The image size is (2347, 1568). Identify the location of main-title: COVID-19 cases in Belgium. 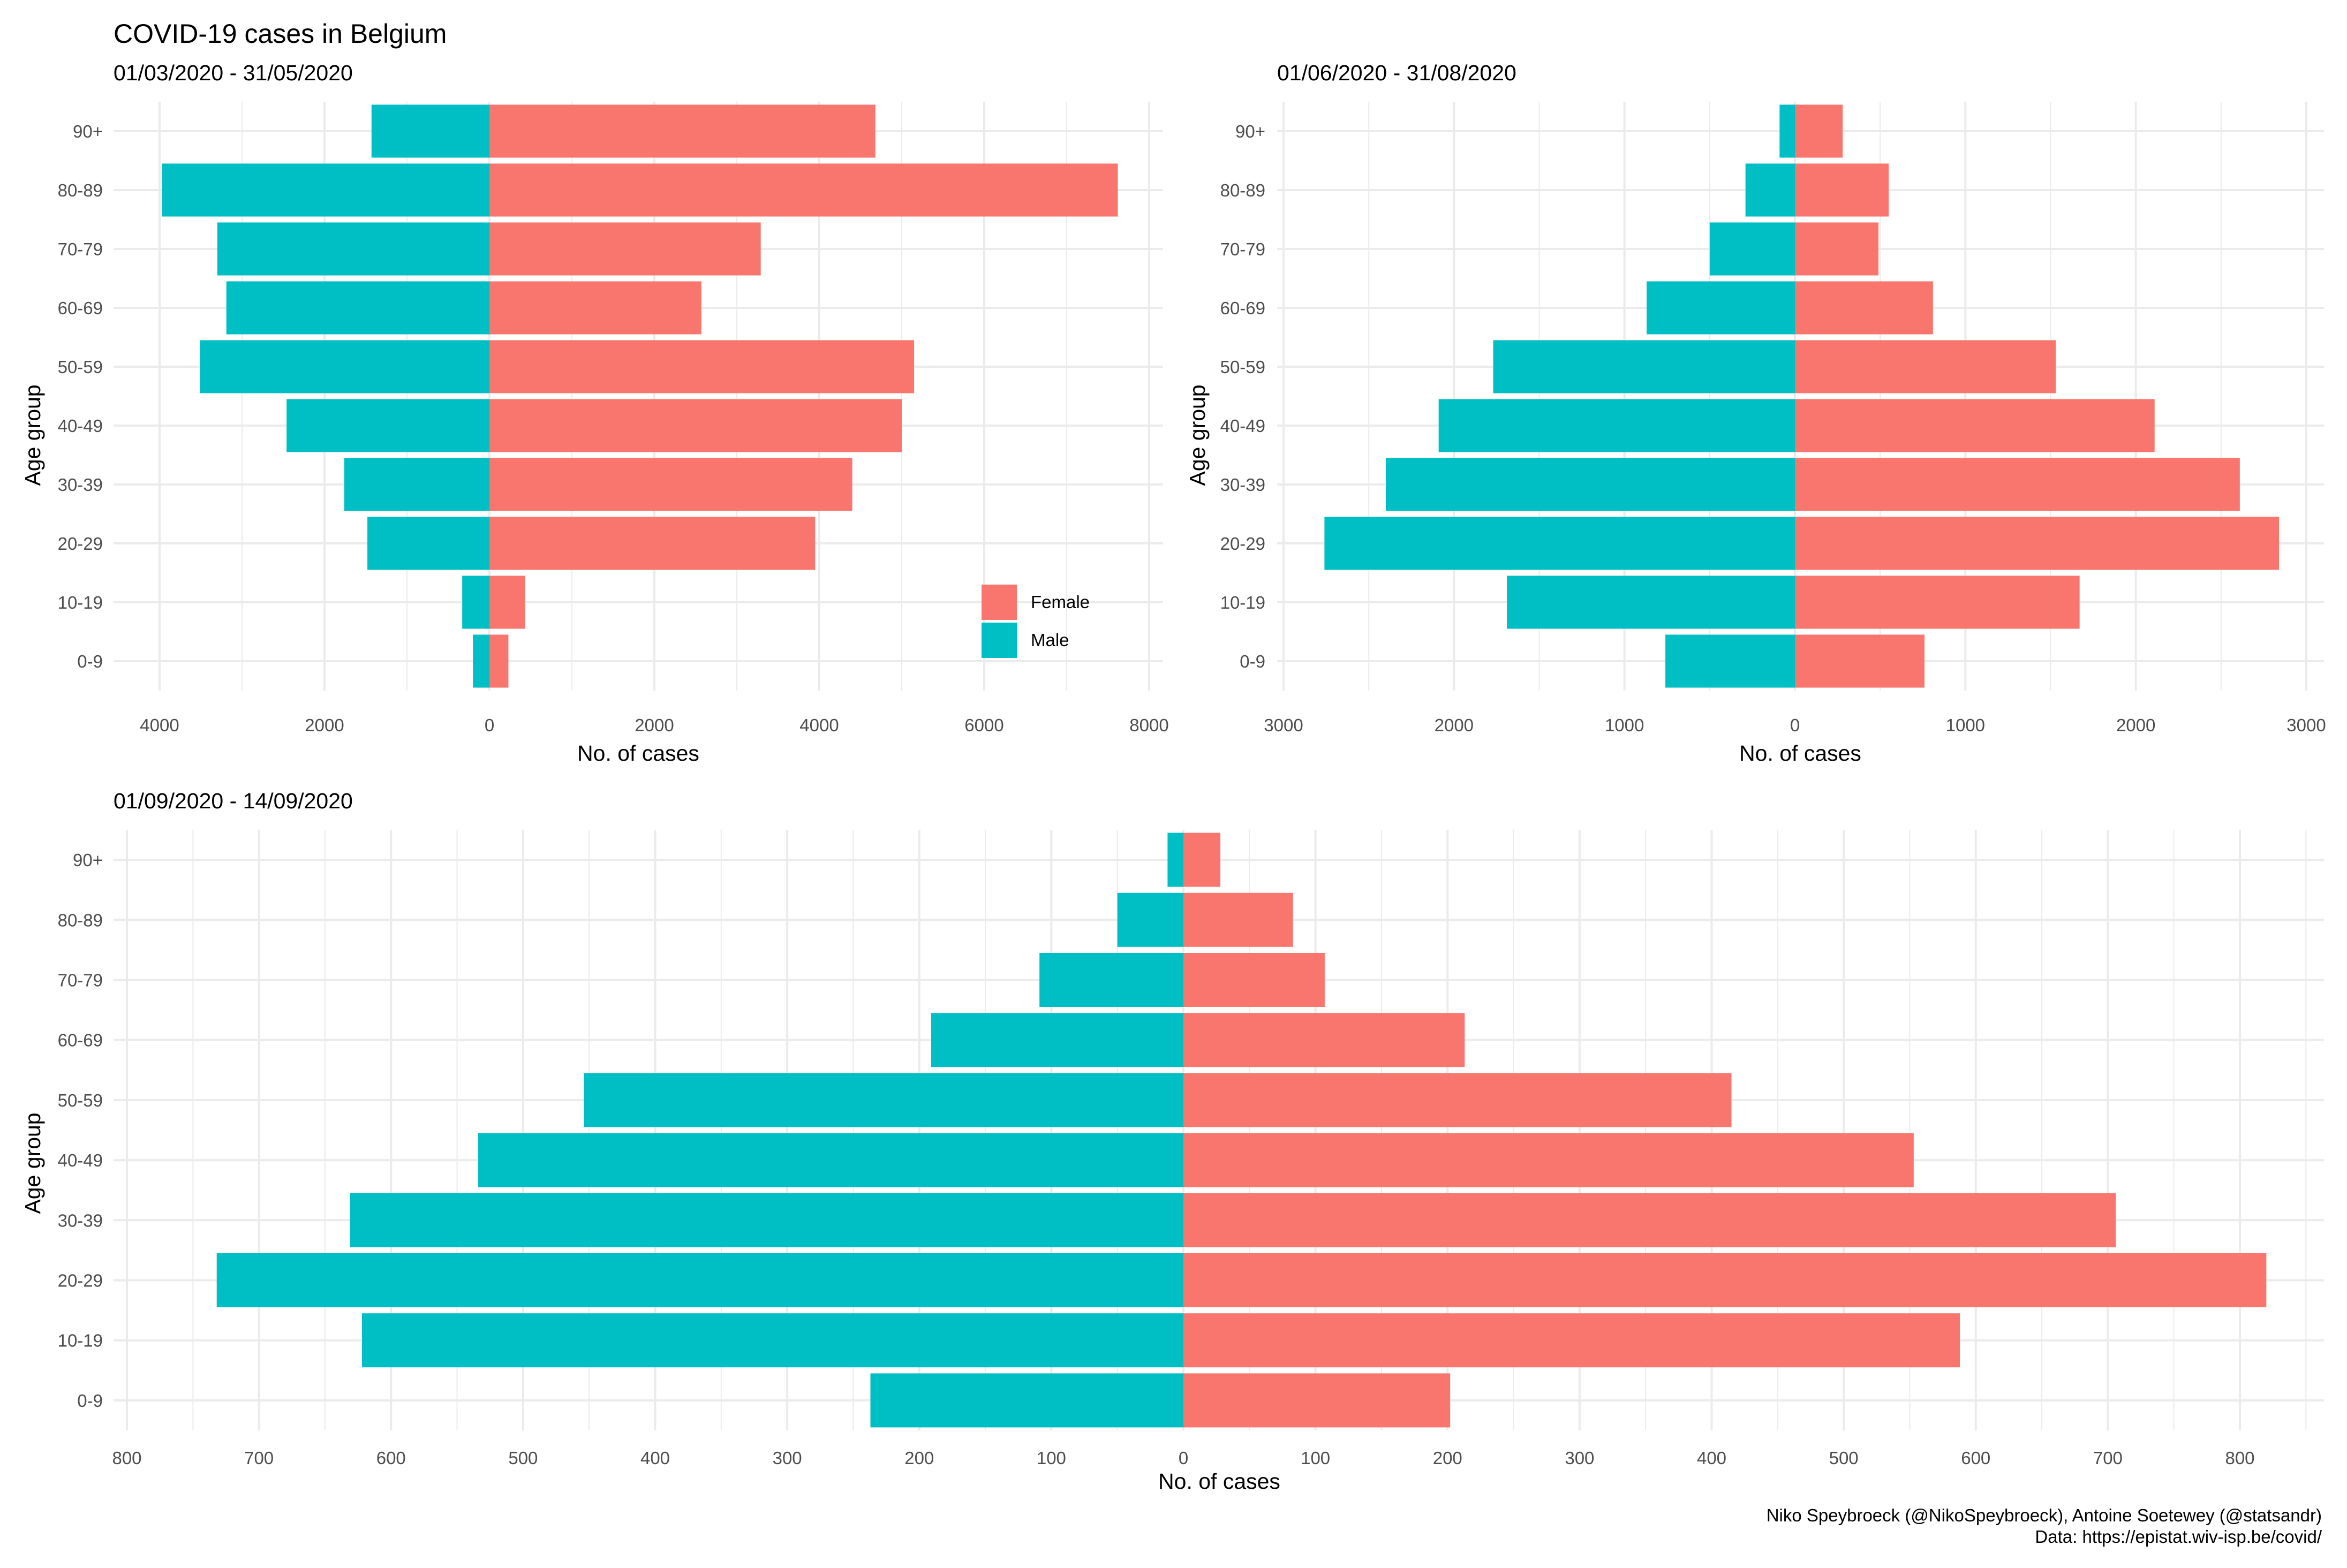
(280, 34).